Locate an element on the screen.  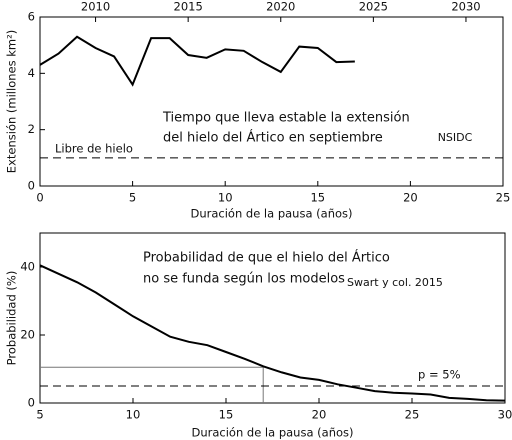
y-axis-title: Probabilidad (%) is located at coordinates (12, 318).